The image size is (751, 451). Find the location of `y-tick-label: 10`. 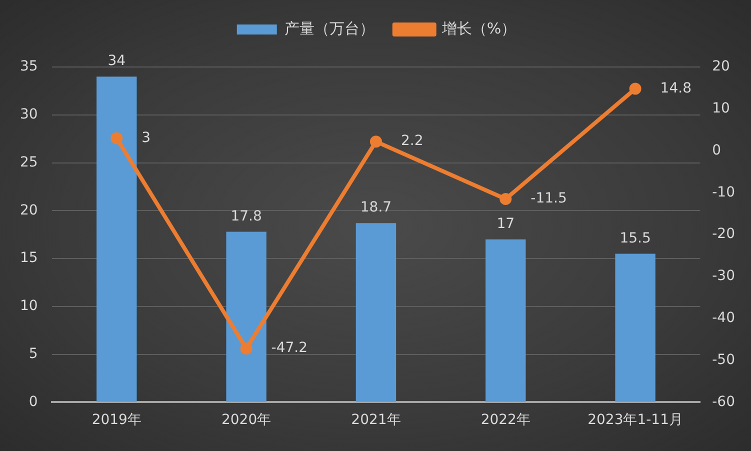

y-tick-label: 10 is located at coordinates (29, 306).